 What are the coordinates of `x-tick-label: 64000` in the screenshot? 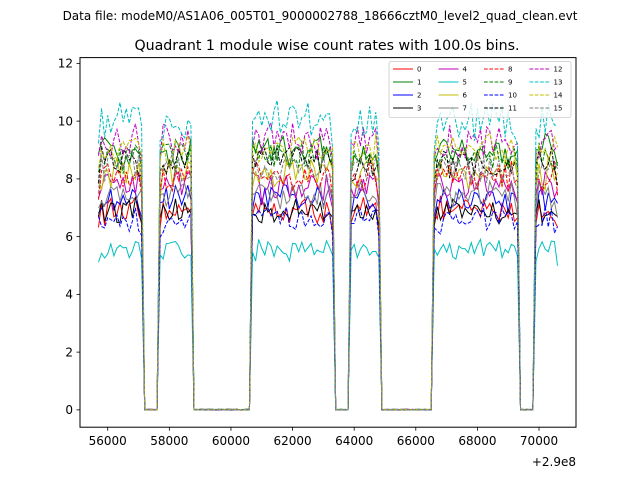 It's located at (354, 441).